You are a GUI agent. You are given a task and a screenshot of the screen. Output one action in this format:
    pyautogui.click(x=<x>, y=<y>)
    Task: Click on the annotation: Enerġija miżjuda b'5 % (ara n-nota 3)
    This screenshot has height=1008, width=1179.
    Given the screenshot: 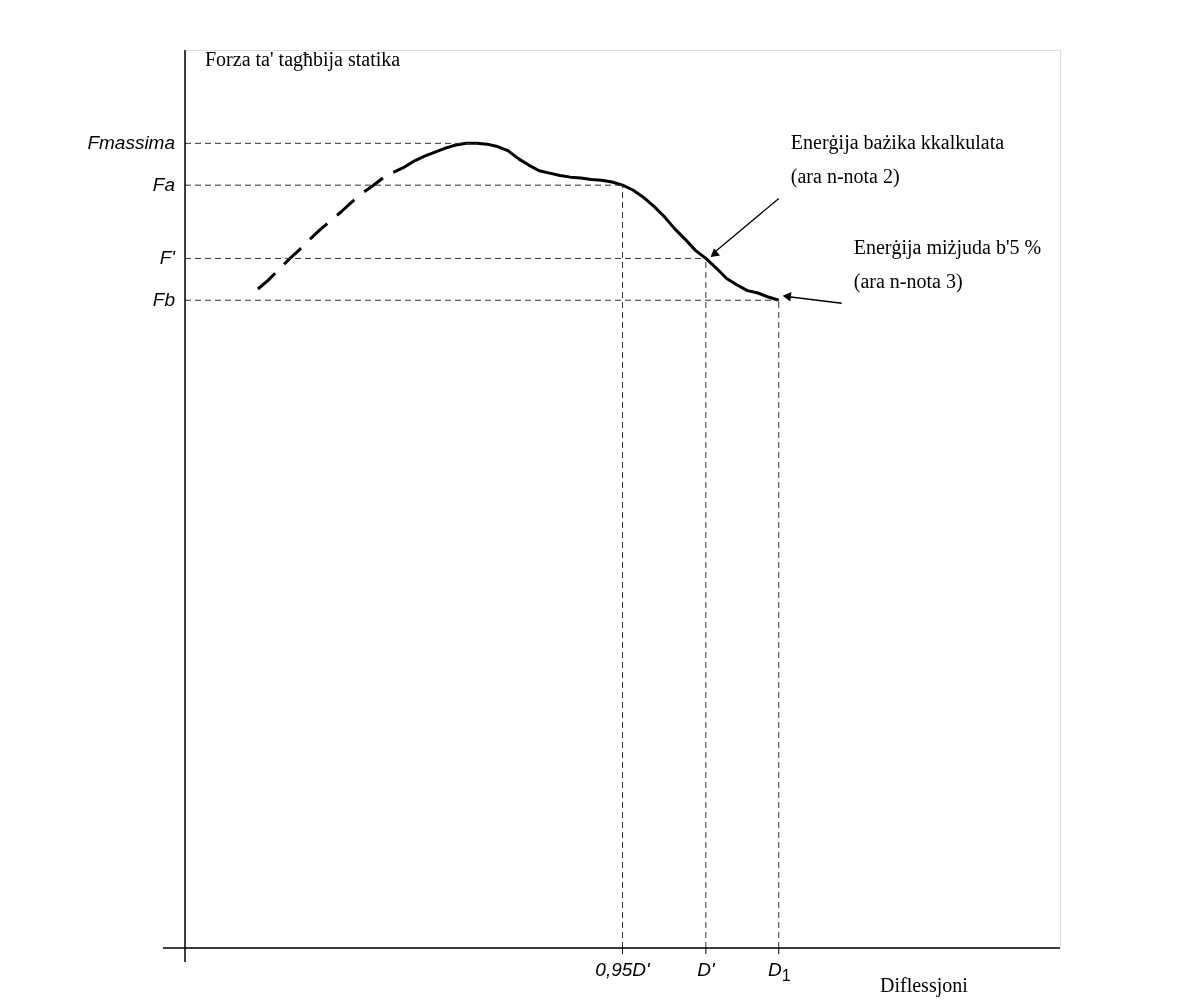 What is the action you would take?
    pyautogui.click(x=947, y=265)
    